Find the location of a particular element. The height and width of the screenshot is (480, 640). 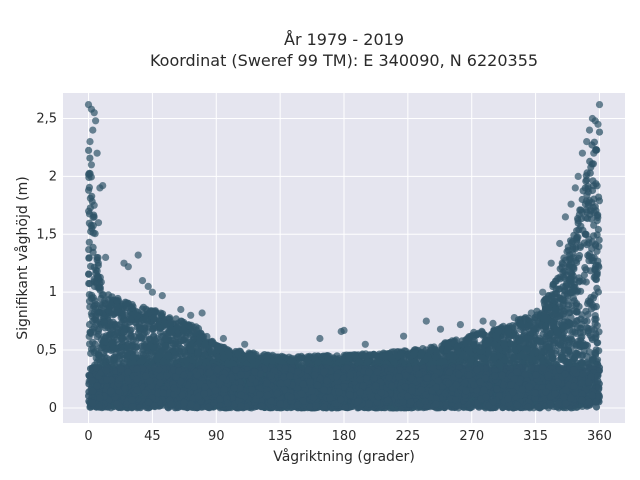

chart-title: År 1979 - 2019 is located at coordinates (344, 39).